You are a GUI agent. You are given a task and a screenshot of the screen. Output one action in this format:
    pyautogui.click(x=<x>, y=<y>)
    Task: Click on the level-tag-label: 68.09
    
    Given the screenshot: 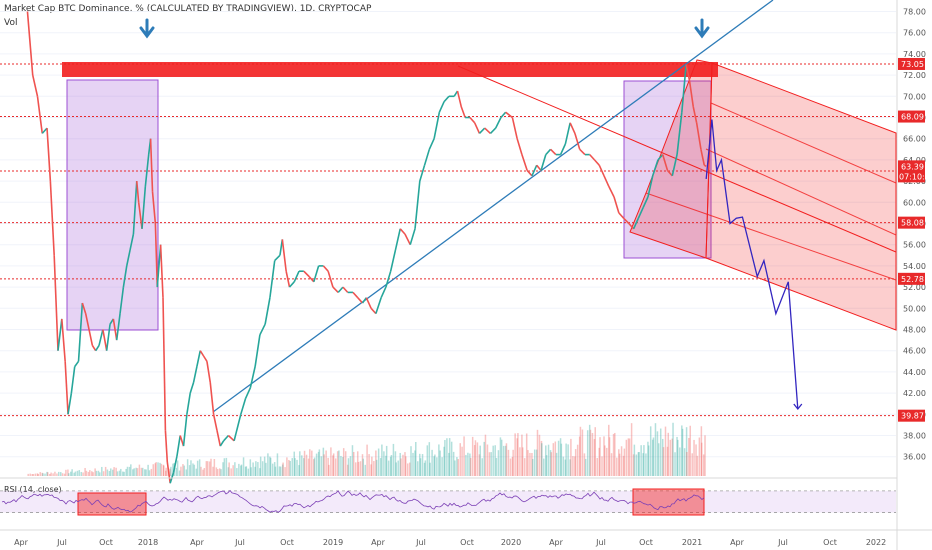 What is the action you would take?
    pyautogui.click(x=912, y=117)
    